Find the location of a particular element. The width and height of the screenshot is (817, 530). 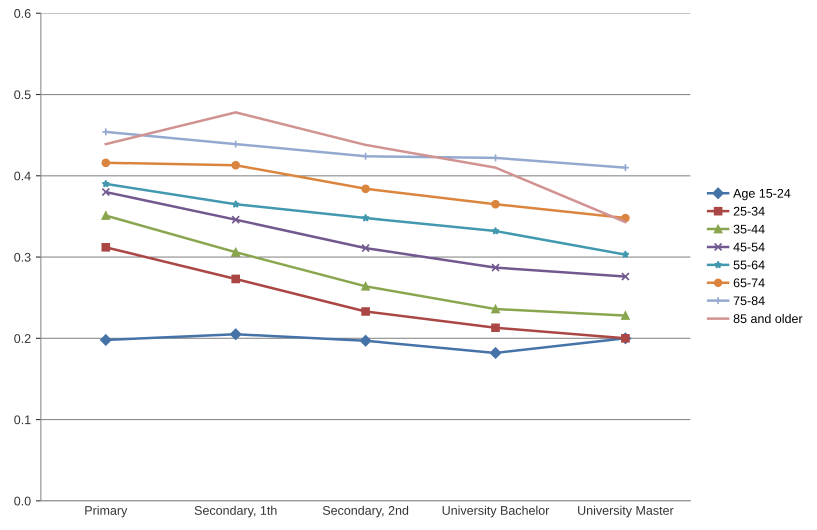

y-tick-label: 0.3 is located at coordinates (22, 257).